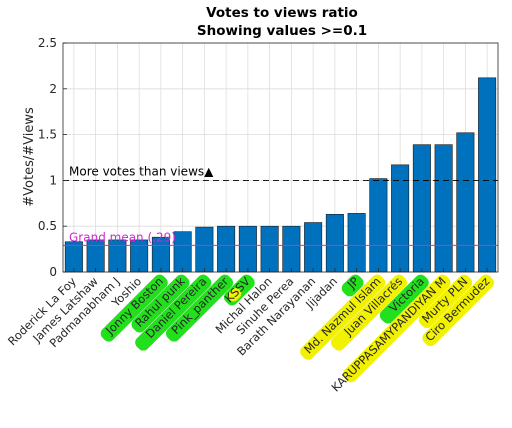  Describe the element at coordinates (421, 208) in the screenshot. I see `bar-victoria` at that location.